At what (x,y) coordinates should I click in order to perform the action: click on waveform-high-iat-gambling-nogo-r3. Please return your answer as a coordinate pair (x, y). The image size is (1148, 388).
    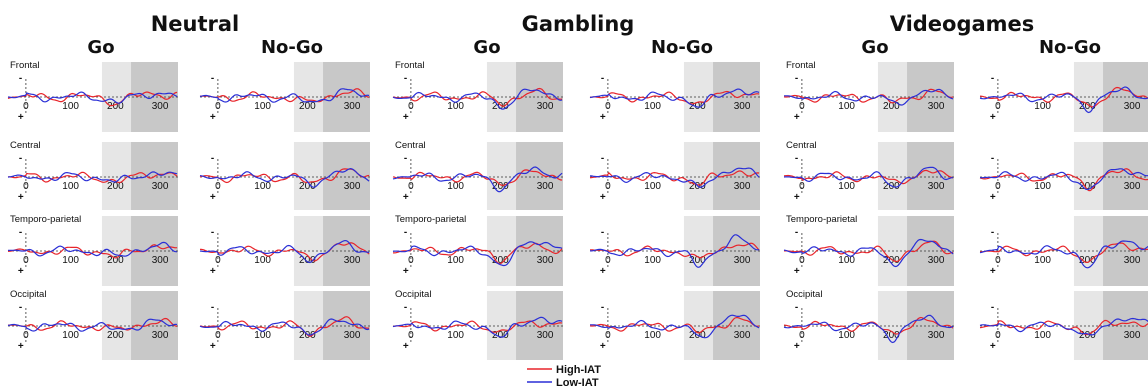
    Looking at the image, I should click on (674, 325).